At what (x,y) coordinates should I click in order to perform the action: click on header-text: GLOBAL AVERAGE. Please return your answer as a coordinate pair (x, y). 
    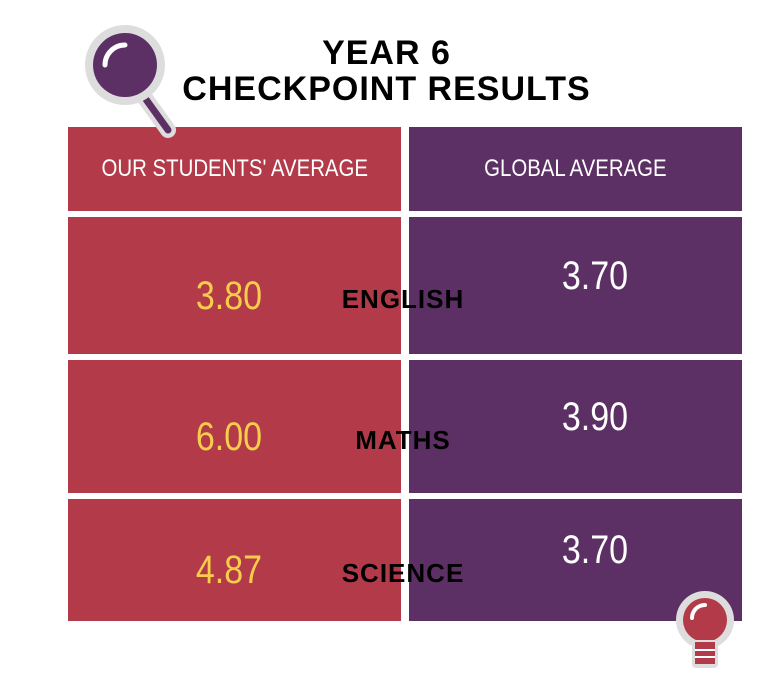
    Looking at the image, I should click on (575, 168).